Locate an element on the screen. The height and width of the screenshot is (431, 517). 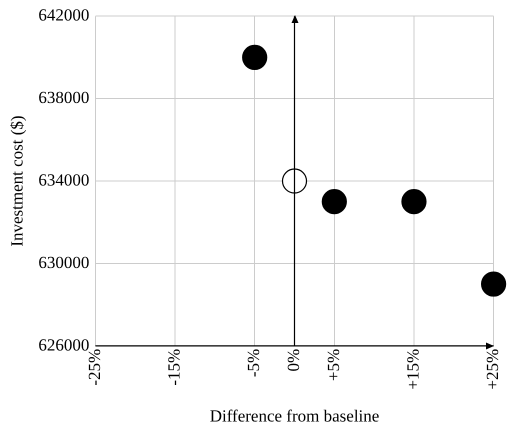
x-axis-title: Difference from baseline is located at coordinates (295, 416).